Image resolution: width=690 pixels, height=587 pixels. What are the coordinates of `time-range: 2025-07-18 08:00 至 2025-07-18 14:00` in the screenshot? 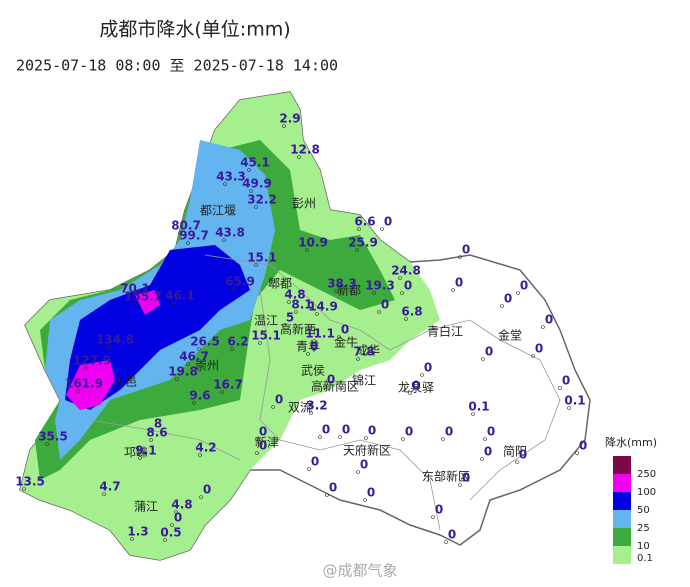 It's located at (177, 66).